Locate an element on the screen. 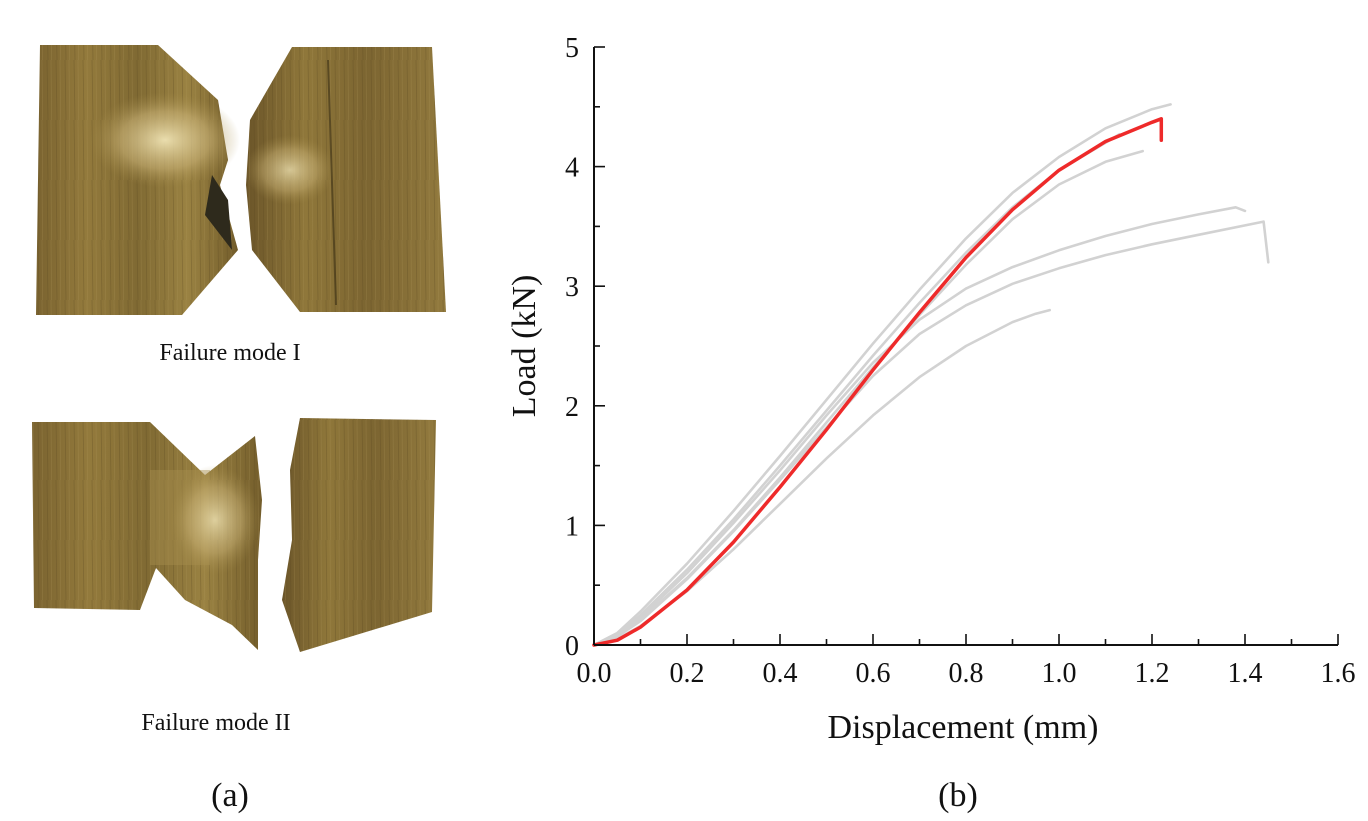 The image size is (1368, 821). caption-failure-mode-ii: Failure mode II is located at coordinates (215, 723).